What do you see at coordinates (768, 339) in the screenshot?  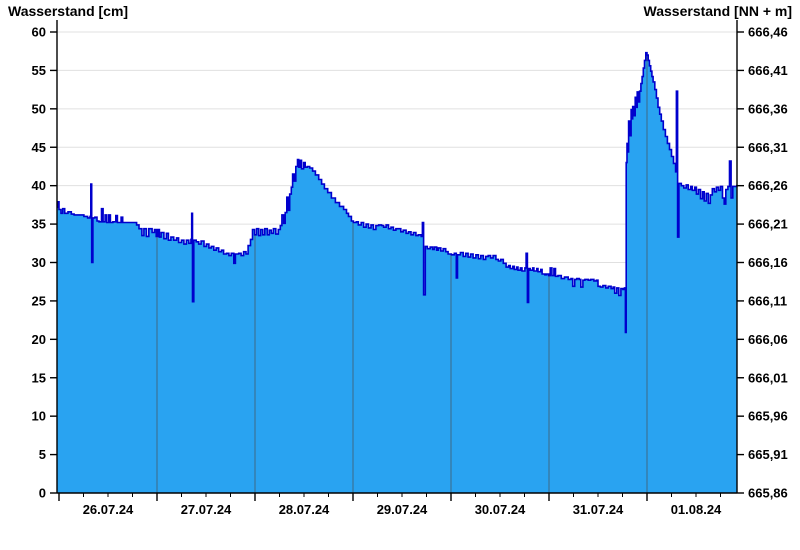 I see `right-tick-label: 666,06` at bounding box center [768, 339].